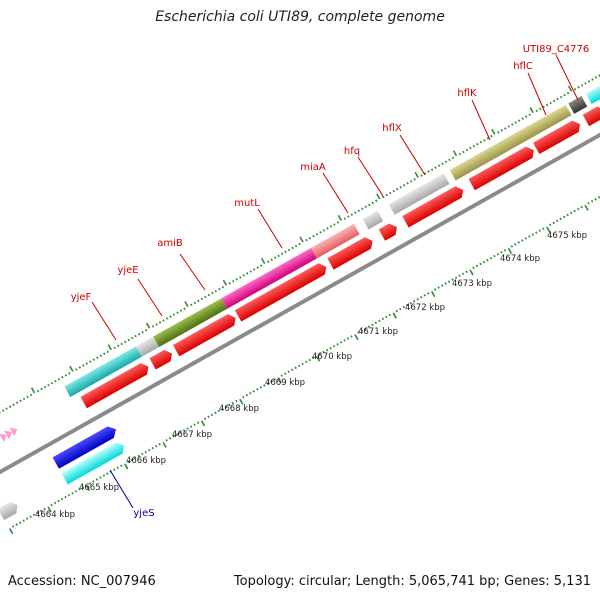 This screenshot has width=600, height=600. I want to click on gene-label-mutL: mutL, so click(247, 203).